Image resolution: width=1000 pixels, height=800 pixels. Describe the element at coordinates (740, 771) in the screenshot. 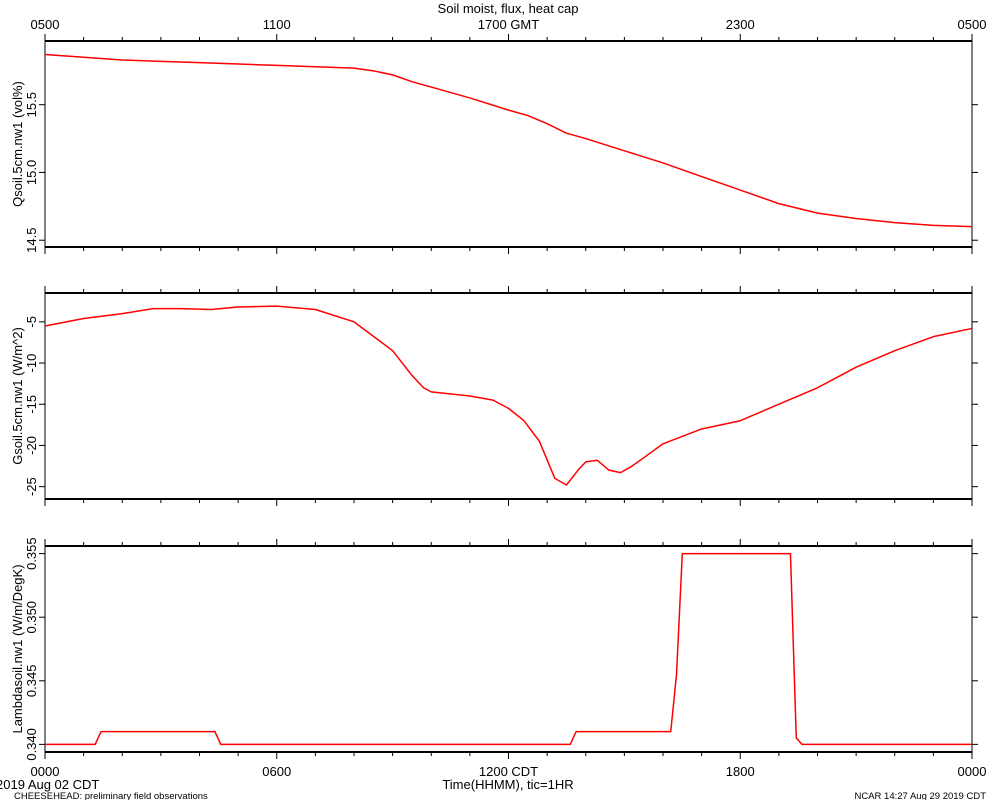

I see `bottom-tick-label: 1800` at that location.